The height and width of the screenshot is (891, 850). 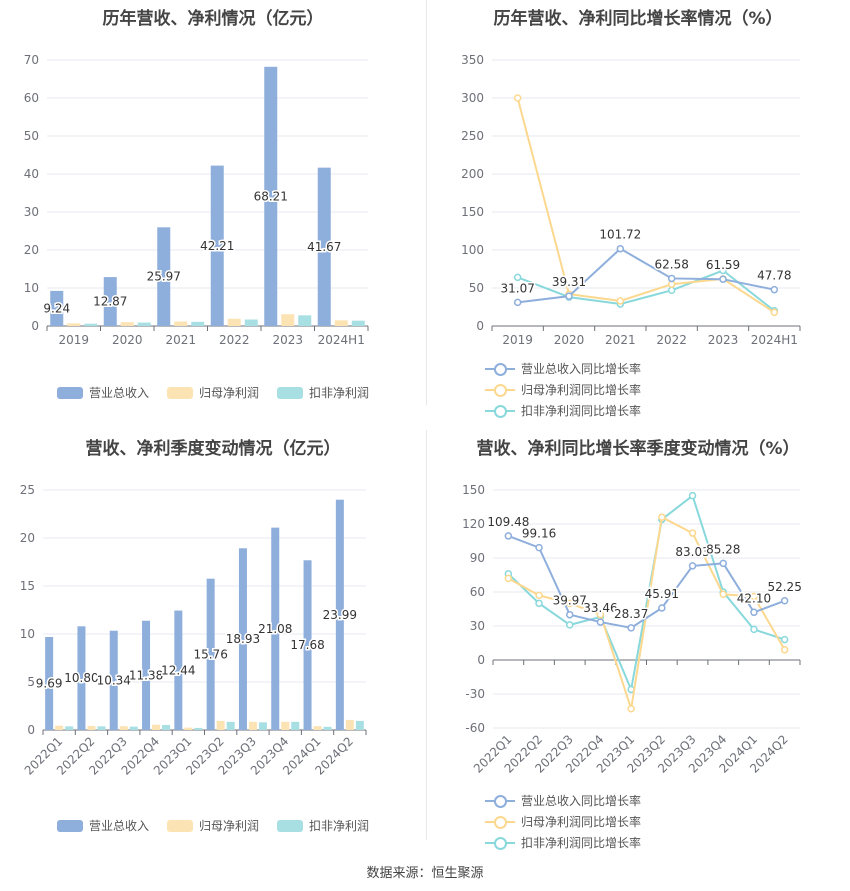 What do you see at coordinates (287, 340) in the screenshot?
I see `x-tick-label: 2023` at bounding box center [287, 340].